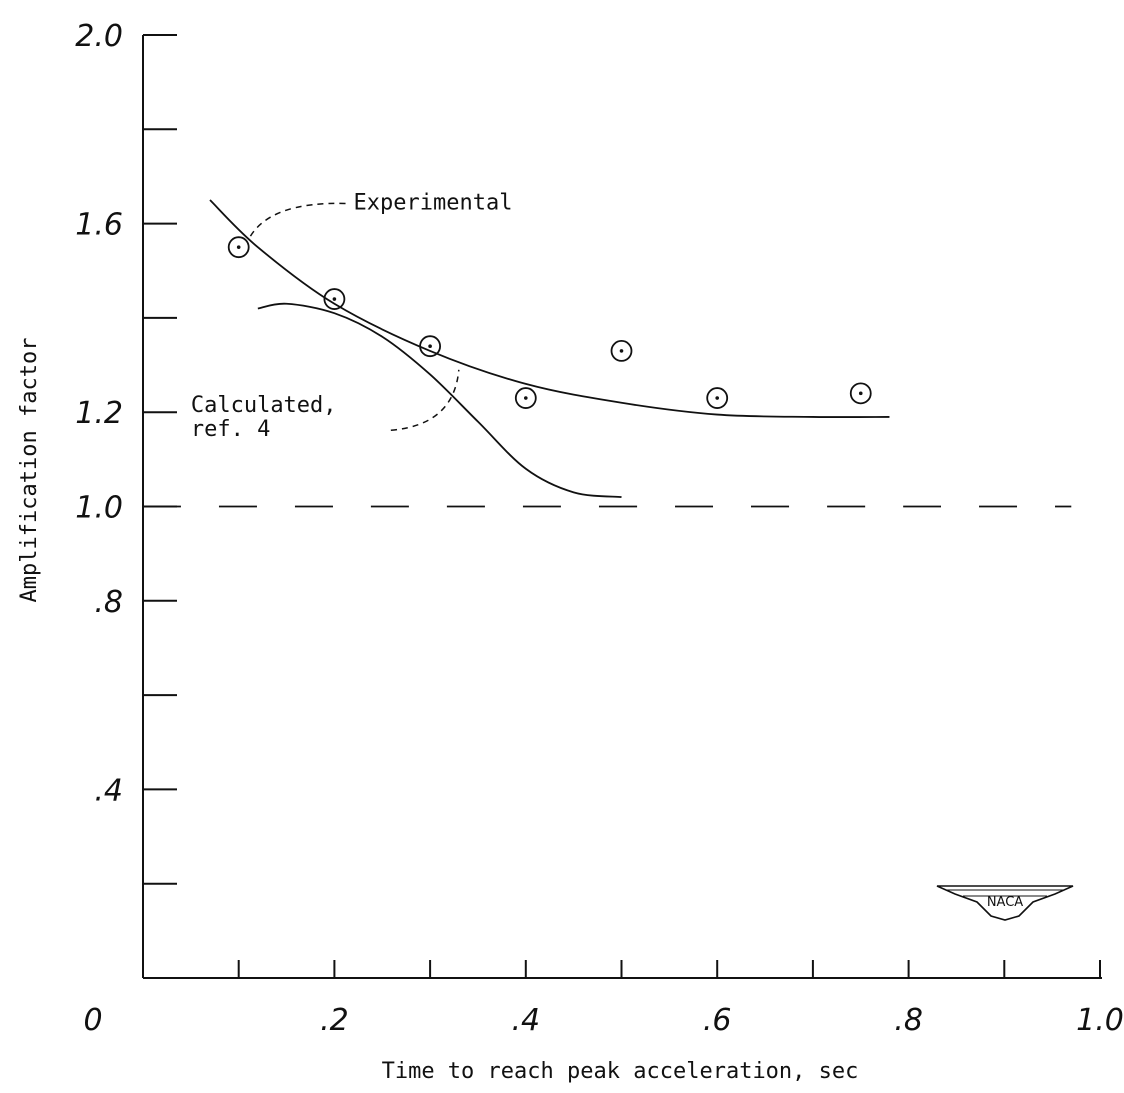 The height and width of the screenshot is (1093, 1124). What do you see at coordinates (433, 202) in the screenshot?
I see `annotation-experimental: Experimental` at bounding box center [433, 202].